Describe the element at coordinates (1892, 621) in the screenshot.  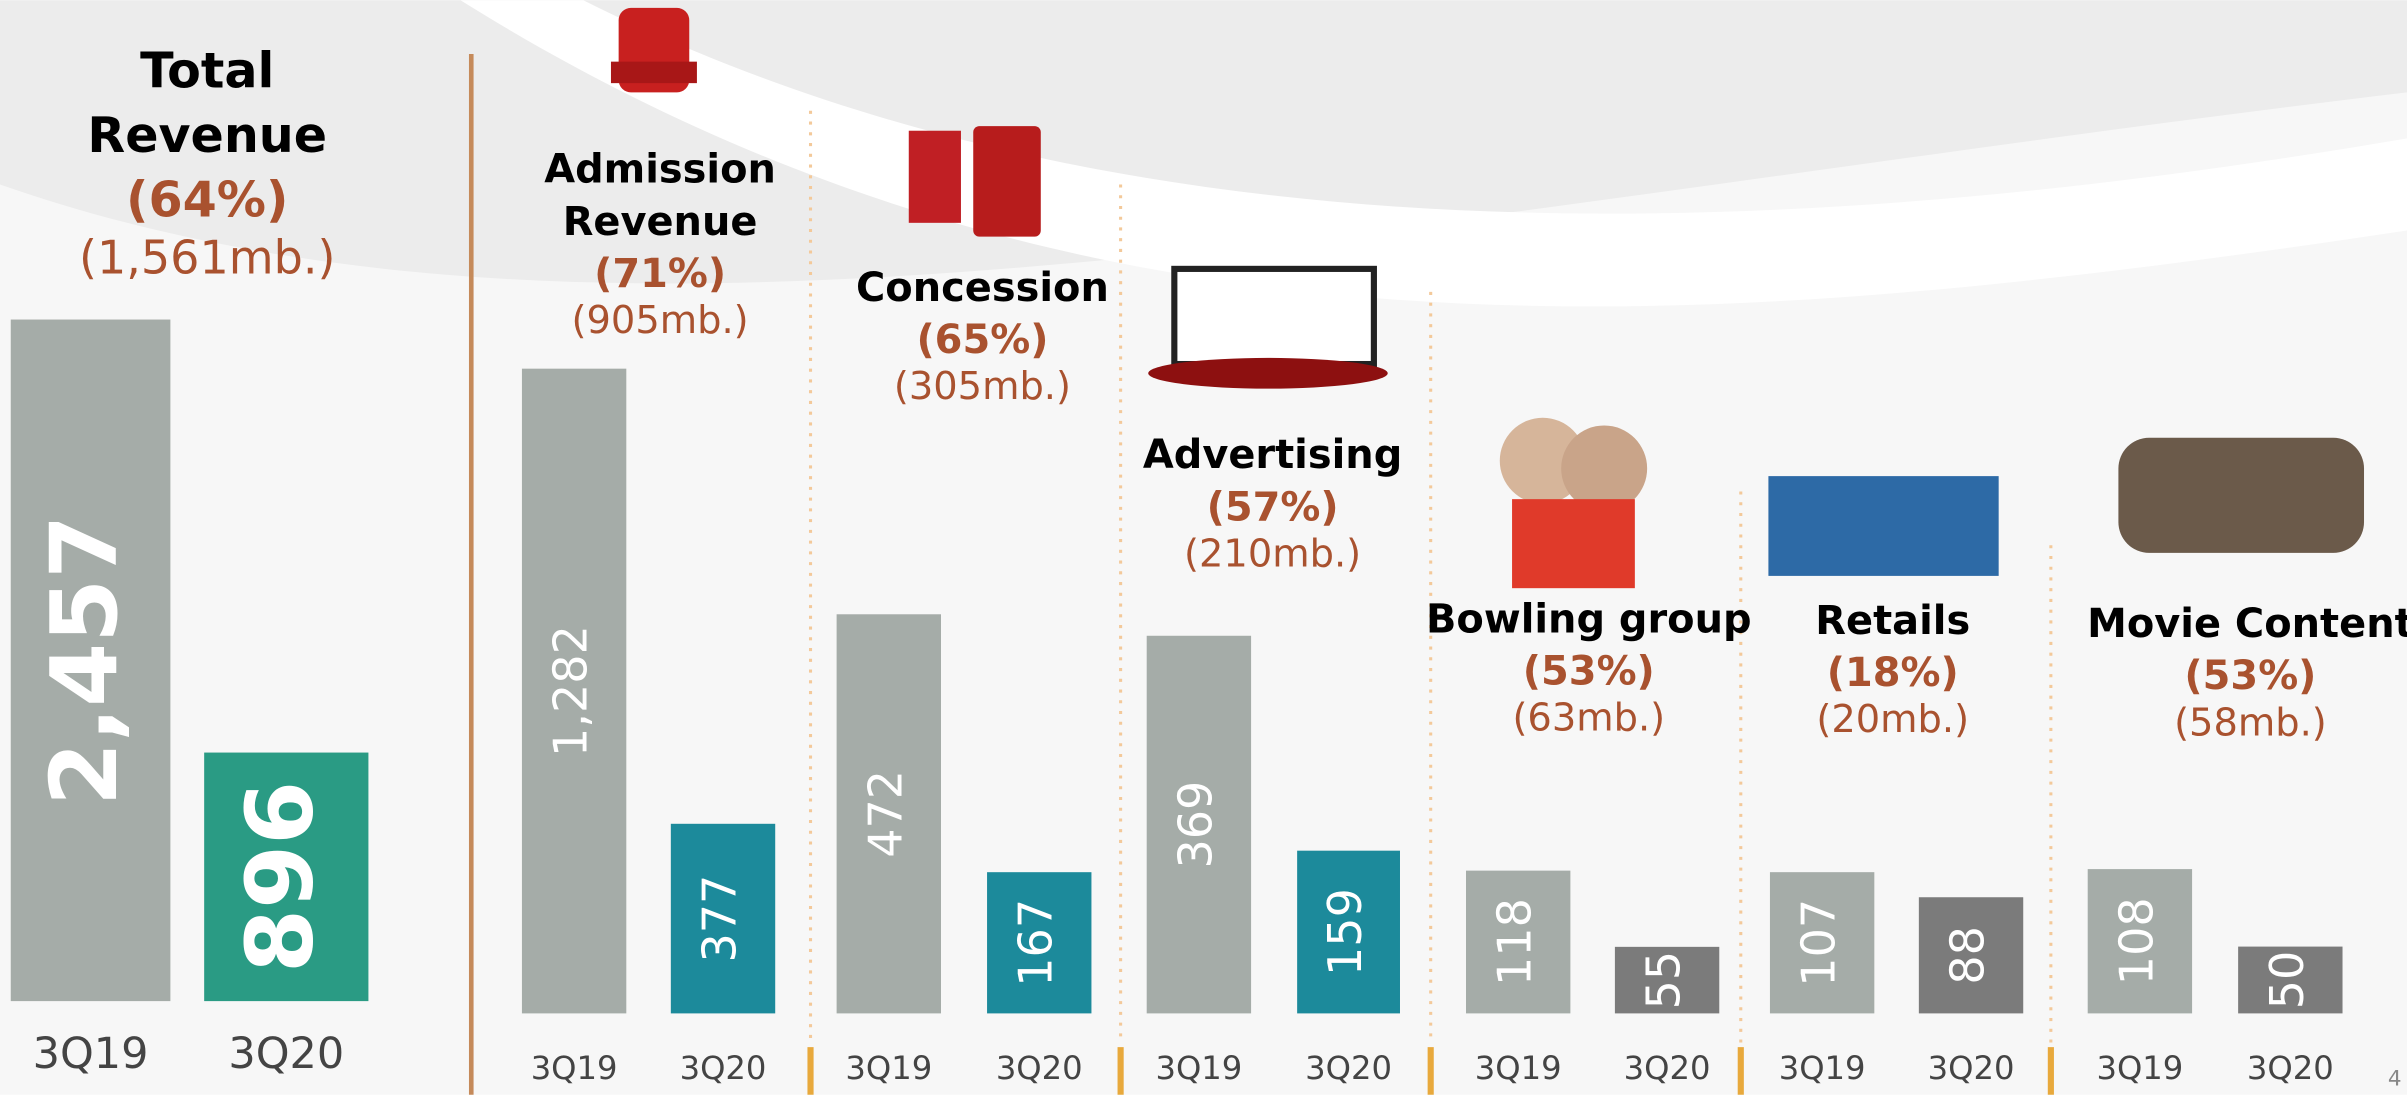
I see `panel-title: Retails` at that location.